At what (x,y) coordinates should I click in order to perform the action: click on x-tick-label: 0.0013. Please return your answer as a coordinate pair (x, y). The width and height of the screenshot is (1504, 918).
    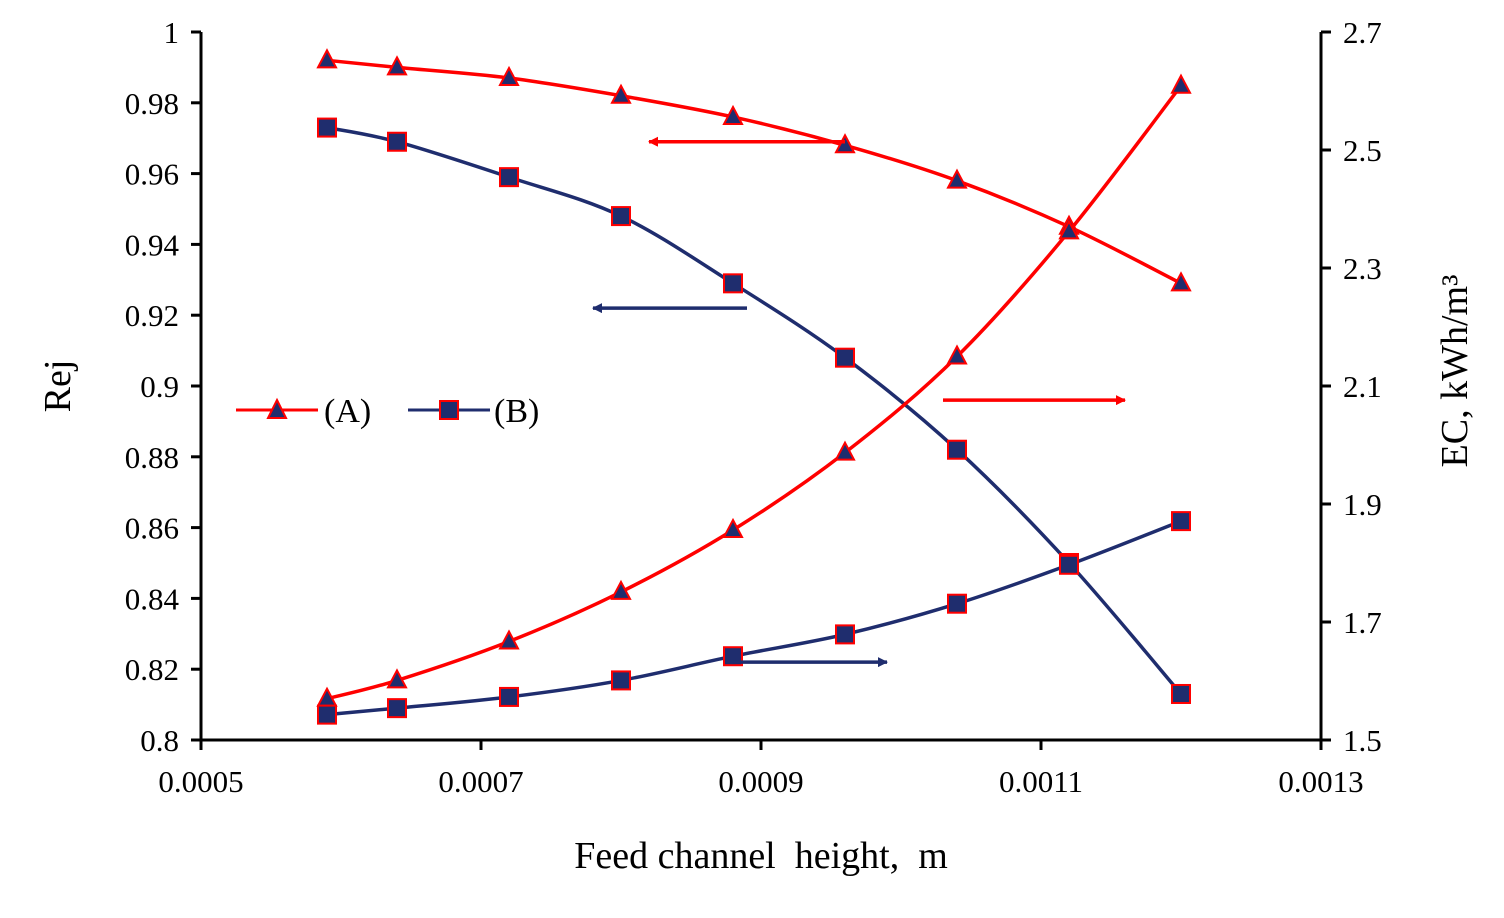
    Looking at the image, I should click on (1320, 781).